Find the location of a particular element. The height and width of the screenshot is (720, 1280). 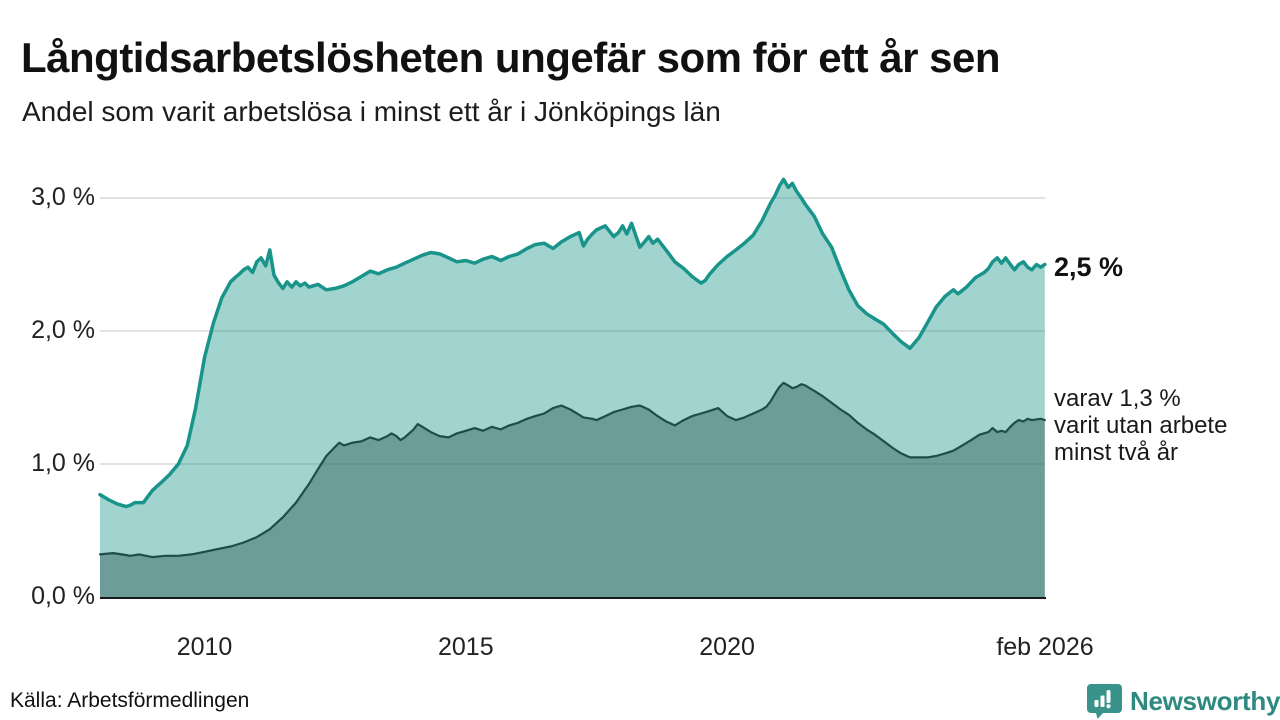

brand-logo: Newsworthy is located at coordinates (1183, 701).